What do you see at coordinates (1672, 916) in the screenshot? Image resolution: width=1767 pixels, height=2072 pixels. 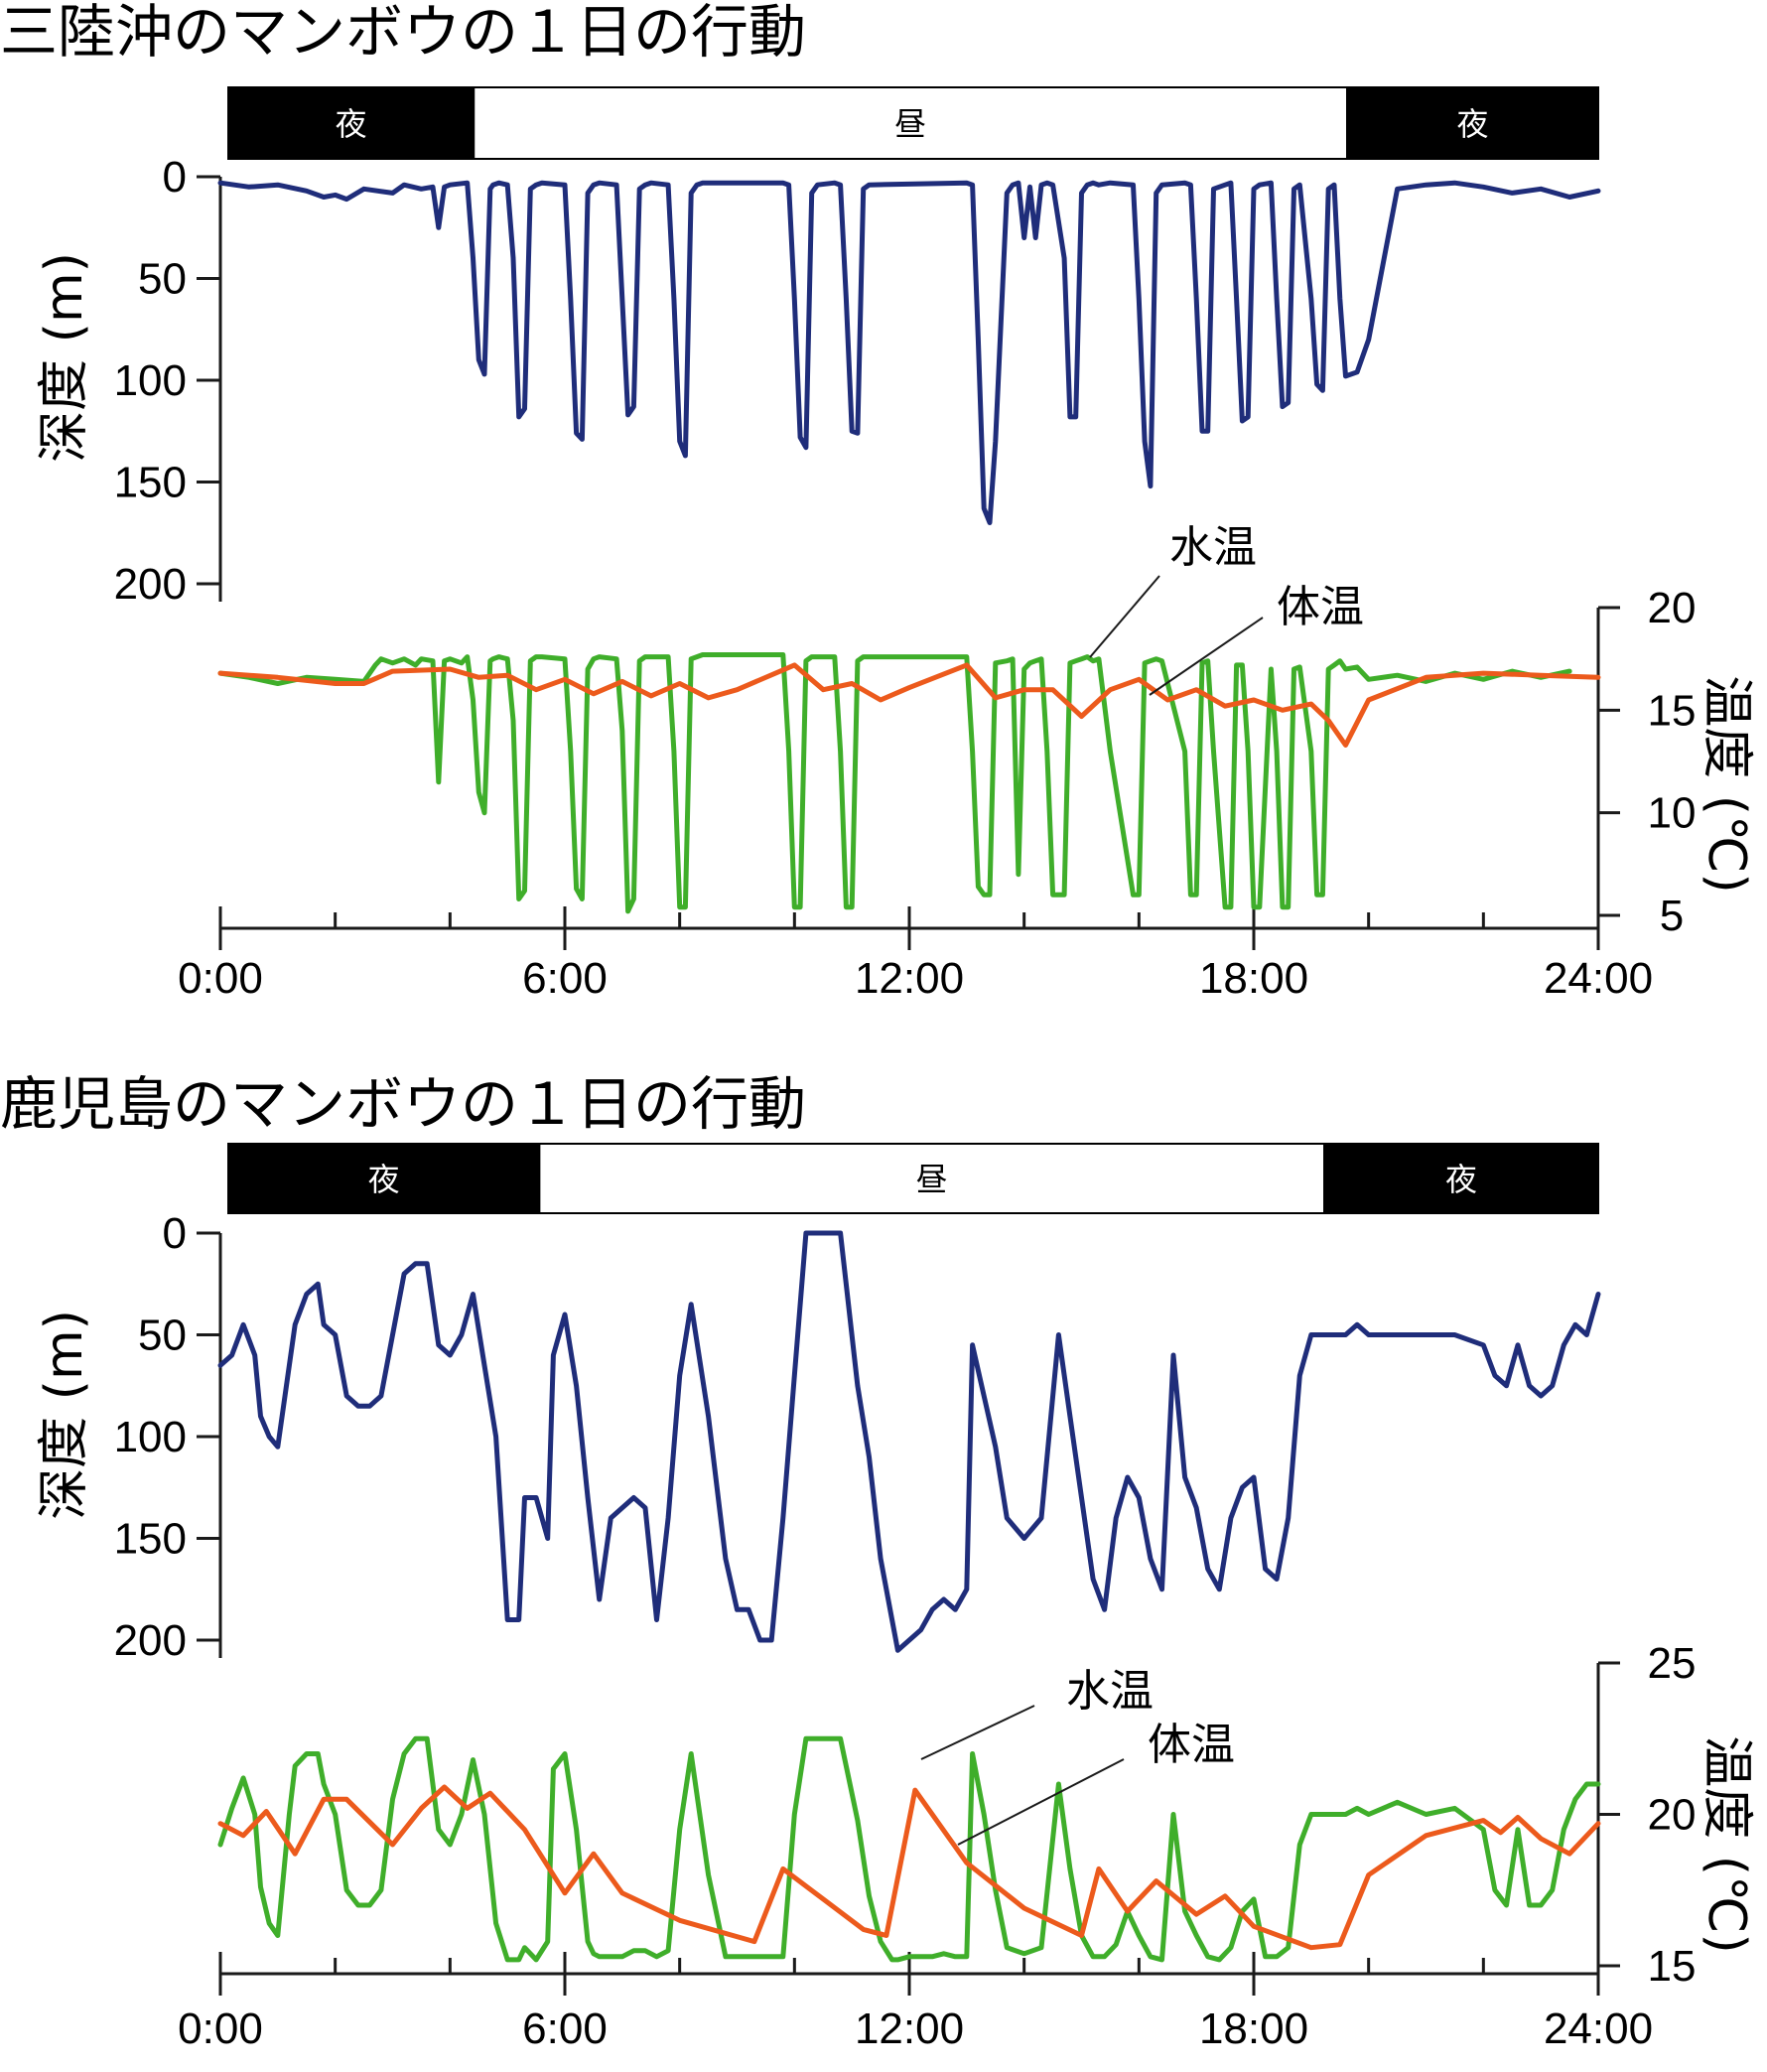 I see `temp-tick-label: 5` at bounding box center [1672, 916].